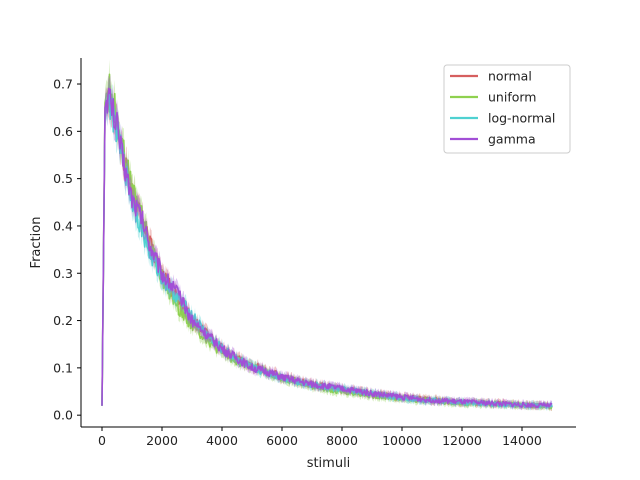 The image size is (640, 480). Describe the element at coordinates (63, 415) in the screenshot. I see `y-tick-label: 0.0` at that location.